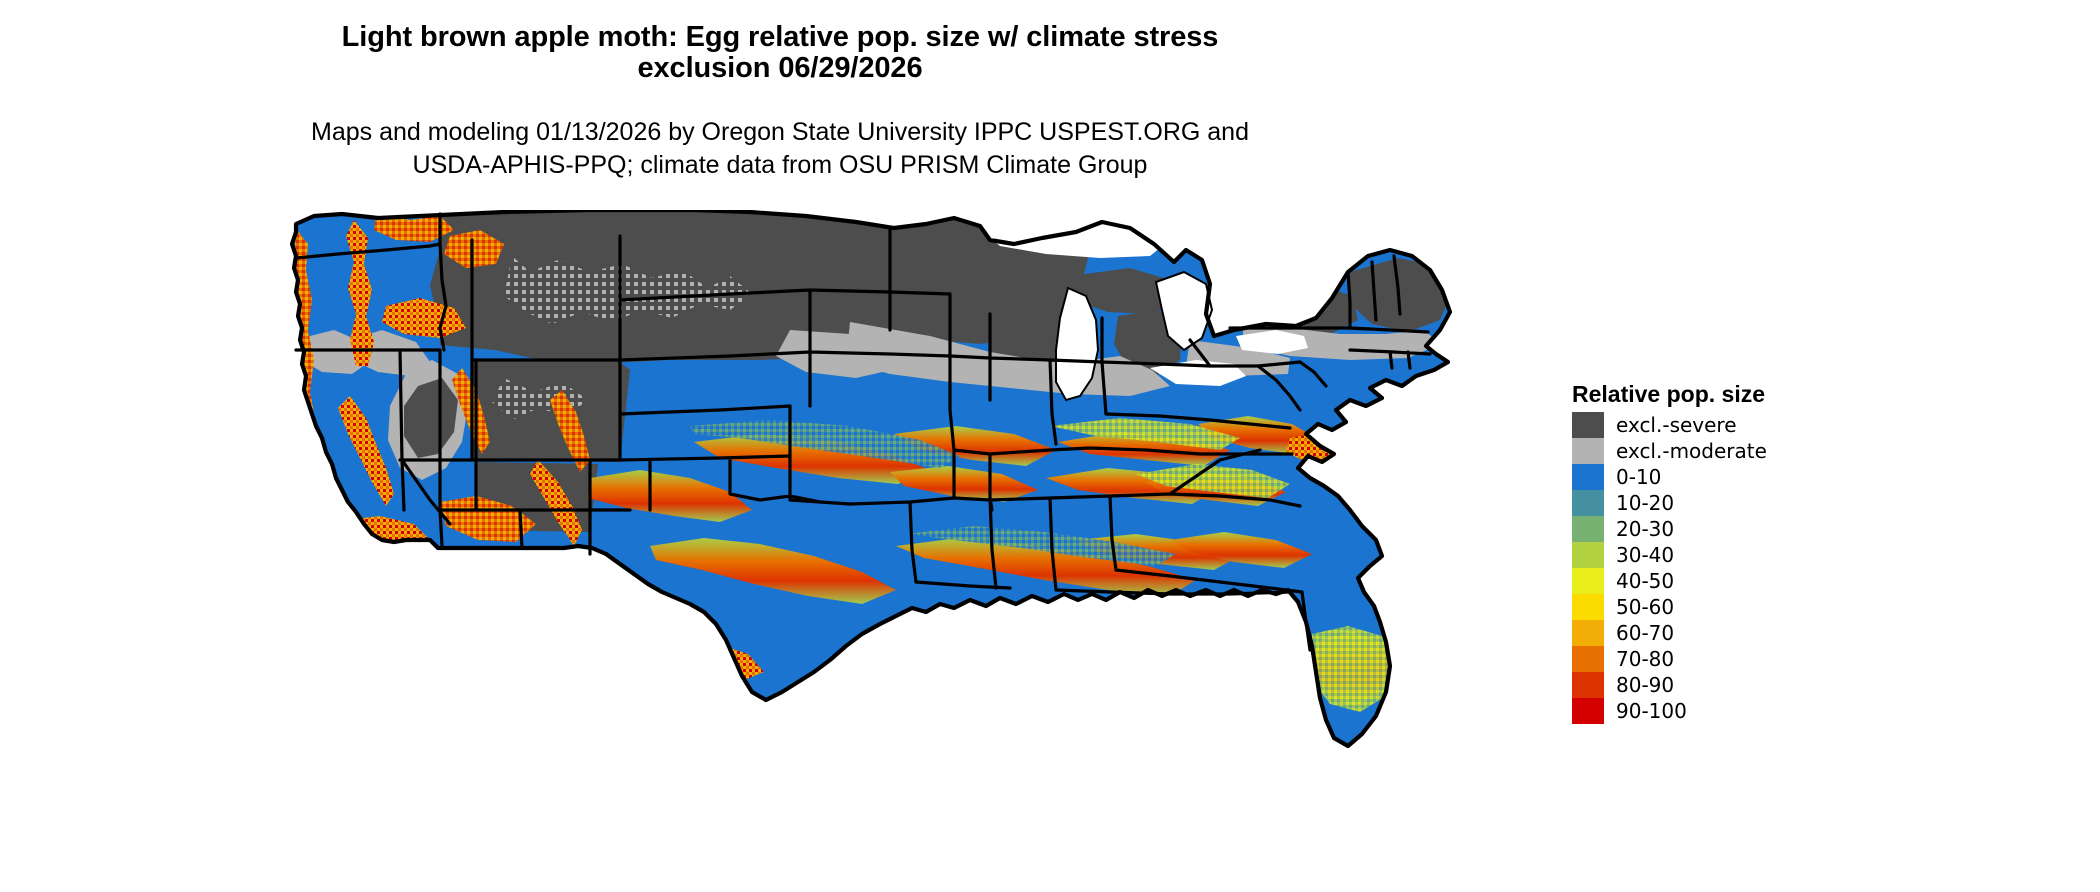  I want to click on excl-moderate-nevada-patch, so click(431, 418).